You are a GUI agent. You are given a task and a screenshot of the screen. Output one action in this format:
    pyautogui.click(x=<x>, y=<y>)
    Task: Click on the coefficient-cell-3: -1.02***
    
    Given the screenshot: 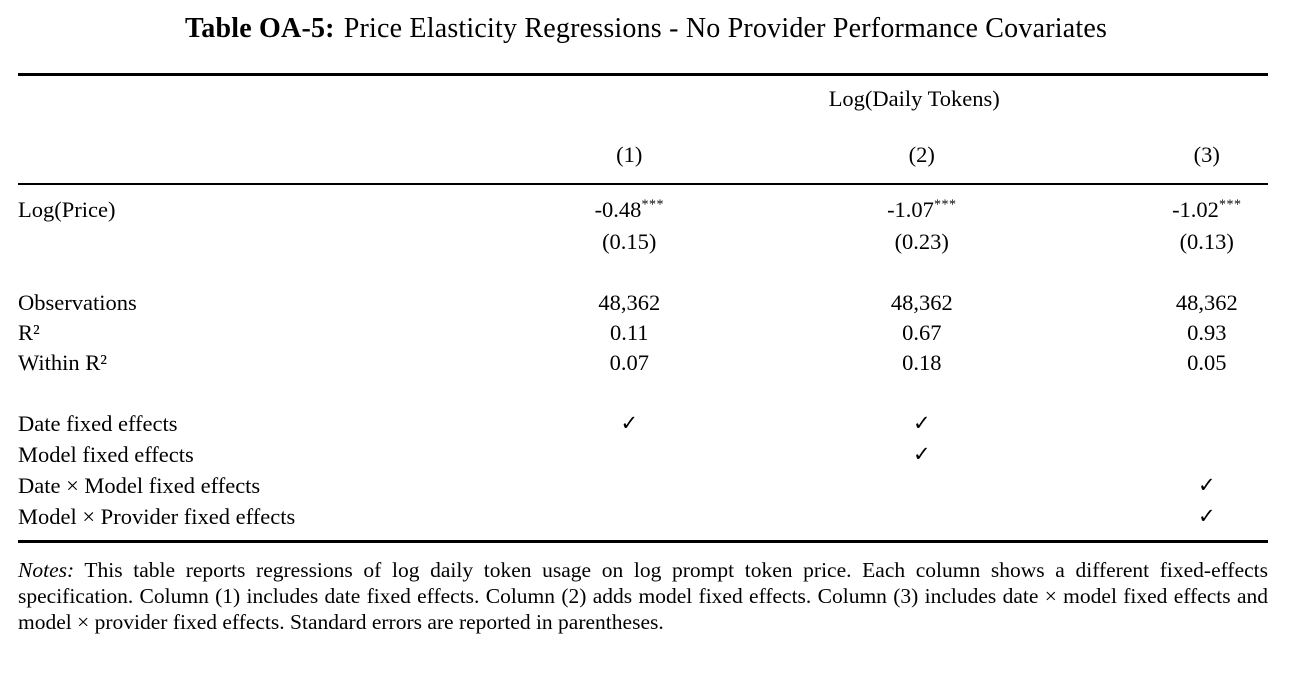 What is the action you would take?
    pyautogui.click(x=1207, y=205)
    